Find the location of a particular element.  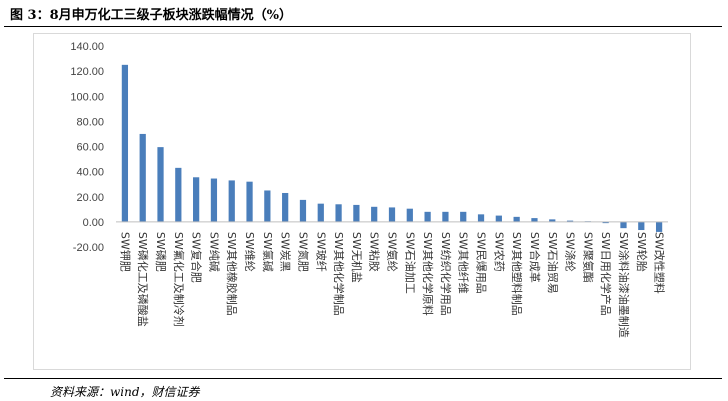

x-tick-label: SW合成革 is located at coordinates (535, 257).